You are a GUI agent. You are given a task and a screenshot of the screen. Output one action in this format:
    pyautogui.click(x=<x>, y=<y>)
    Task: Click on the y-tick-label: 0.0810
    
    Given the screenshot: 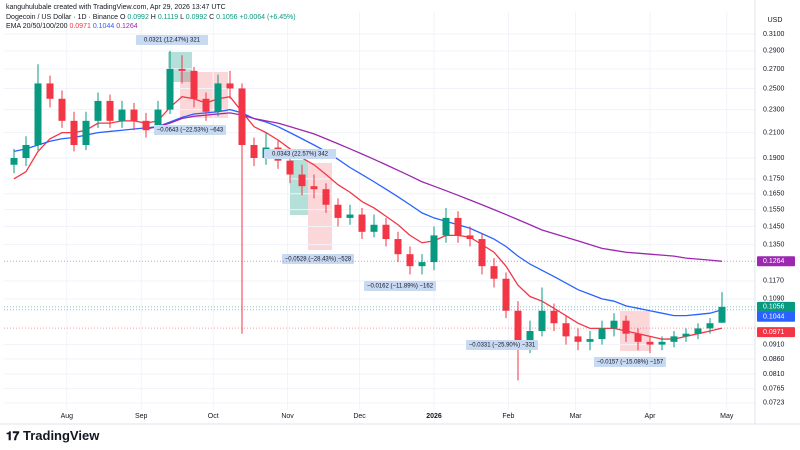 What is the action you would take?
    pyautogui.click(x=774, y=374)
    